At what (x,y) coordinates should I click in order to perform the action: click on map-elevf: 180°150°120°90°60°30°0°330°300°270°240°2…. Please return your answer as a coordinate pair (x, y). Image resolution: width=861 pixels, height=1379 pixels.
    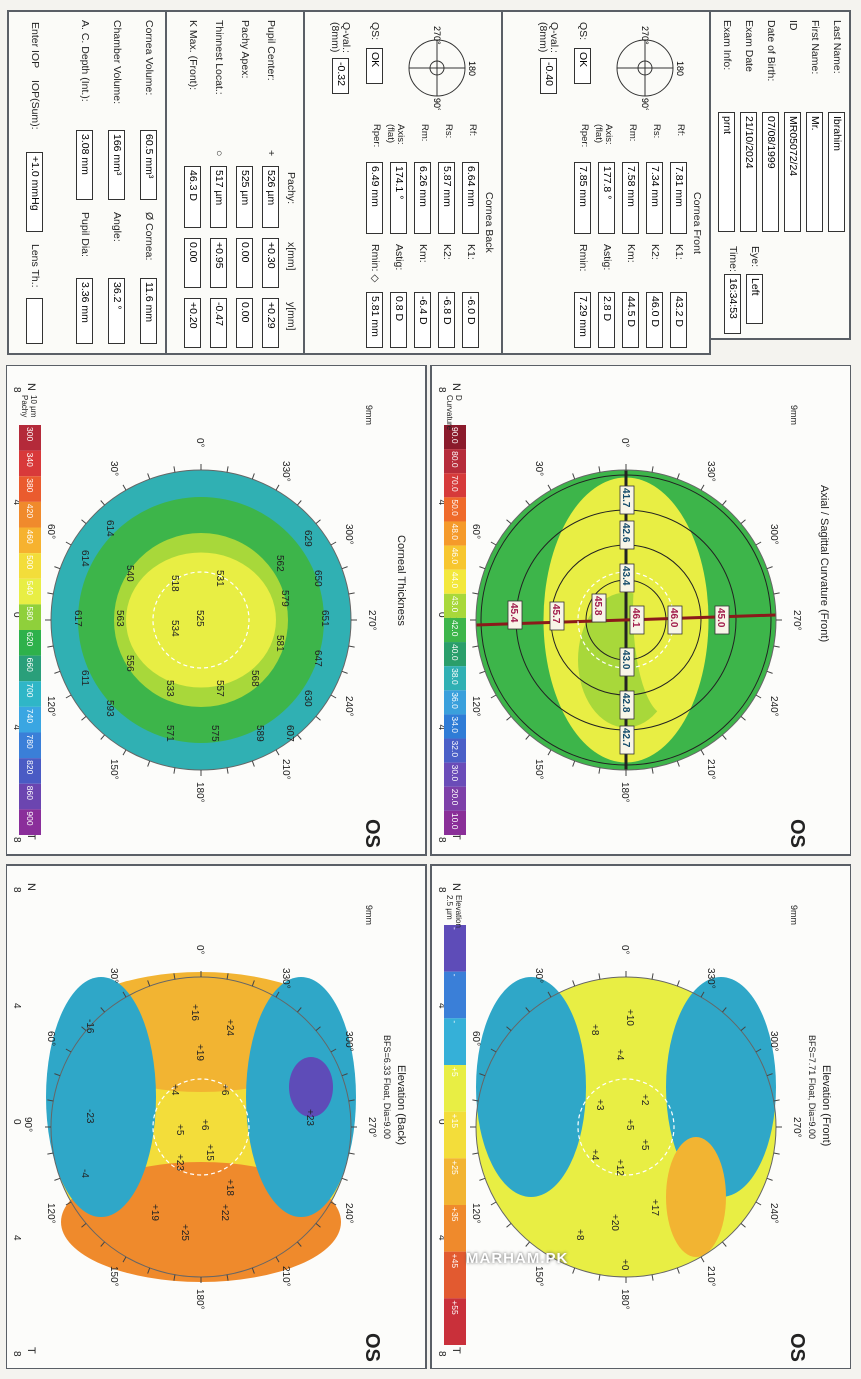
    Looking at the image, I should click on (619, 1120).